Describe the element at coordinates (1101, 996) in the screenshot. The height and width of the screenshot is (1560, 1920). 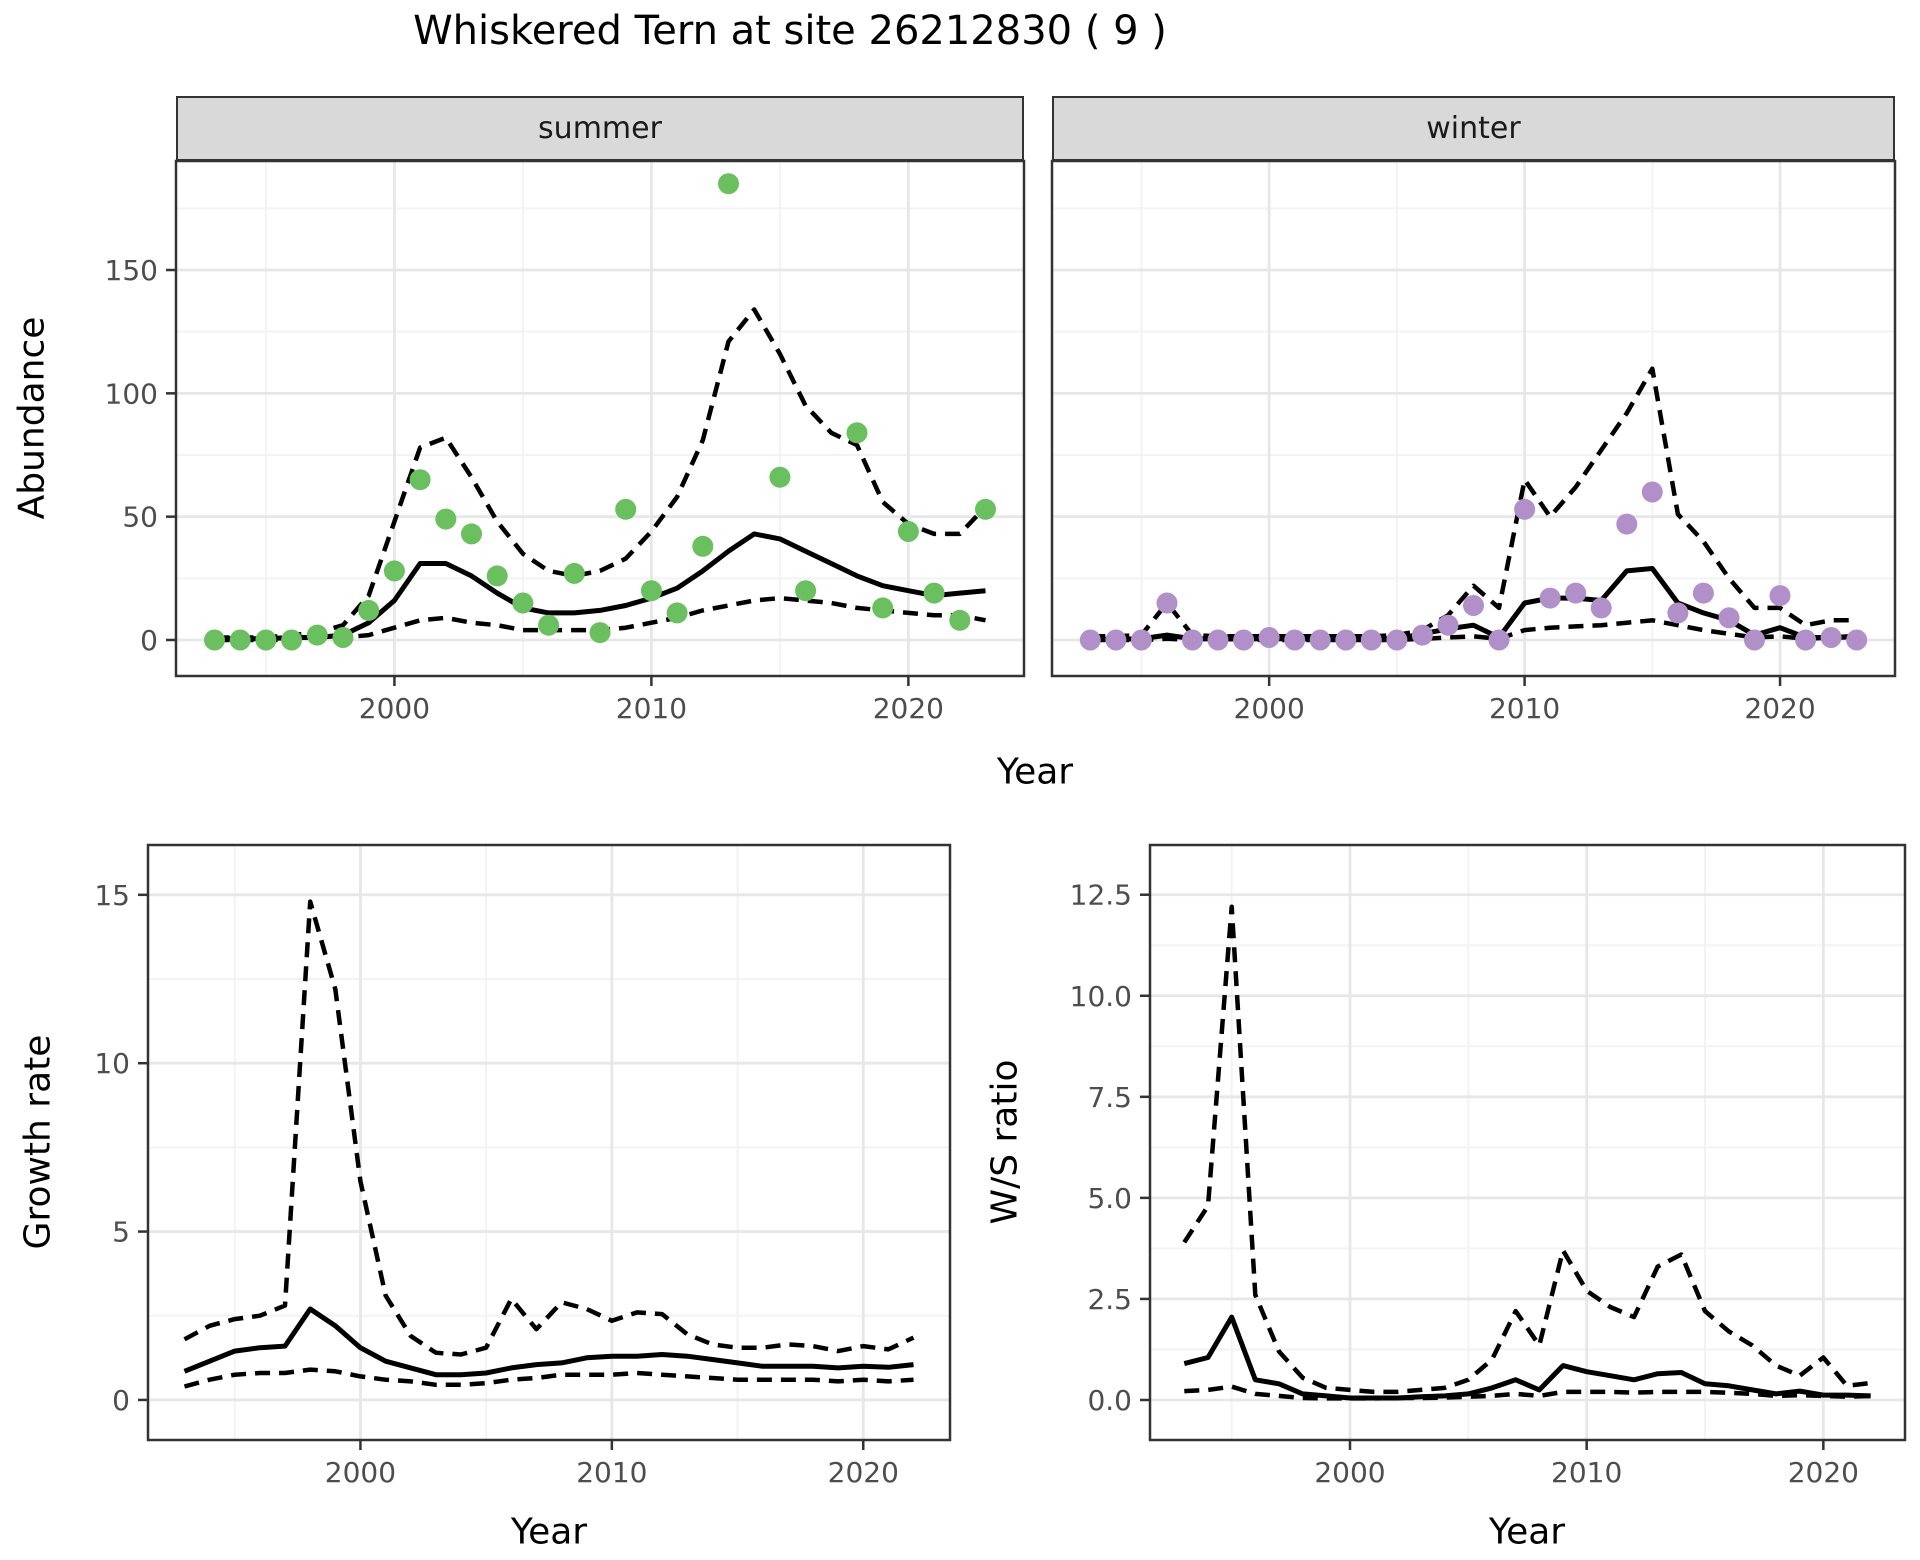
I see `y-tick-label: 10.0` at that location.